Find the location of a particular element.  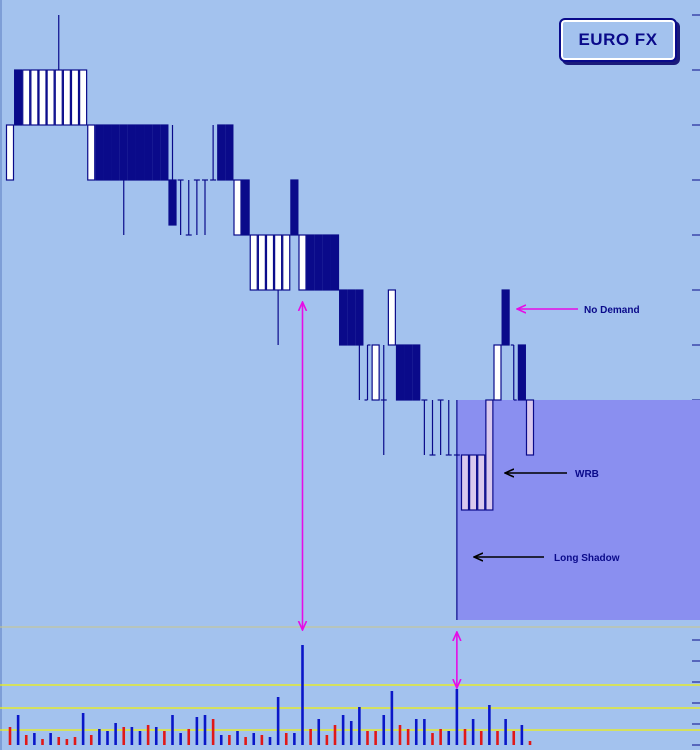

annotation-label: WRB is located at coordinates (587, 474).